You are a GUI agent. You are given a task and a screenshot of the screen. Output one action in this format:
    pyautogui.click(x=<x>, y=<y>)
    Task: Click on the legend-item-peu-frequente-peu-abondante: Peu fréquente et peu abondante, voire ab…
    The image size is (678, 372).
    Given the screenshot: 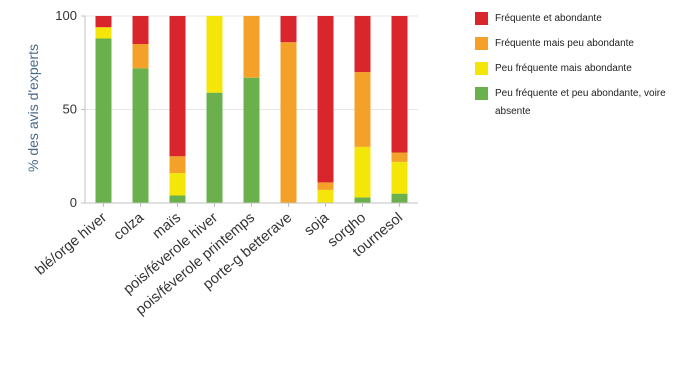 What is the action you would take?
    pyautogui.click(x=575, y=103)
    